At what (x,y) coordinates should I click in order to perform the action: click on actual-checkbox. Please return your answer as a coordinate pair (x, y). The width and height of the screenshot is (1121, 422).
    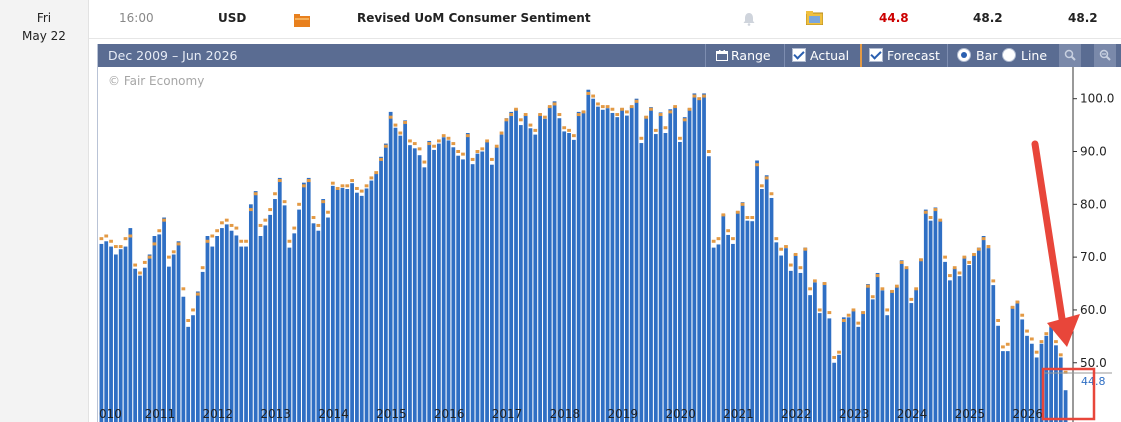
    Looking at the image, I should click on (799, 55).